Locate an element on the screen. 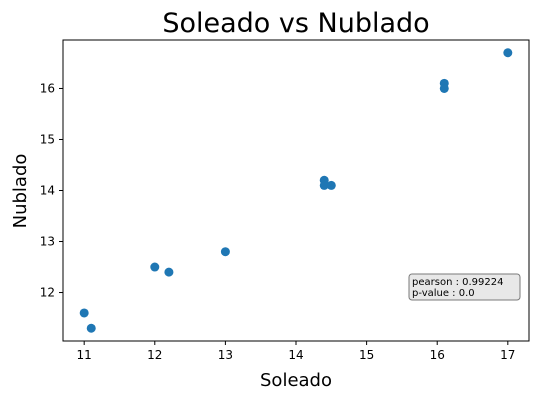 This screenshot has width=540, height=404. stats-annotation: pearson : 0.99224 p-value : 0.0 is located at coordinates (464, 287).